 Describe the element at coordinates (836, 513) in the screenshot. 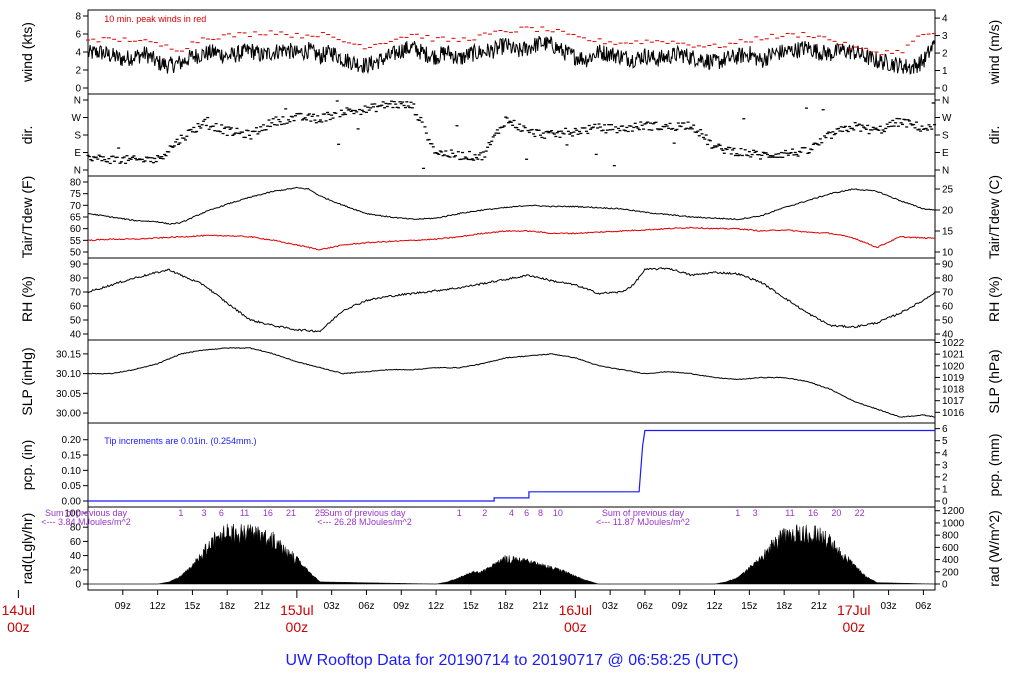

I see `rad-hour-label: 20` at that location.